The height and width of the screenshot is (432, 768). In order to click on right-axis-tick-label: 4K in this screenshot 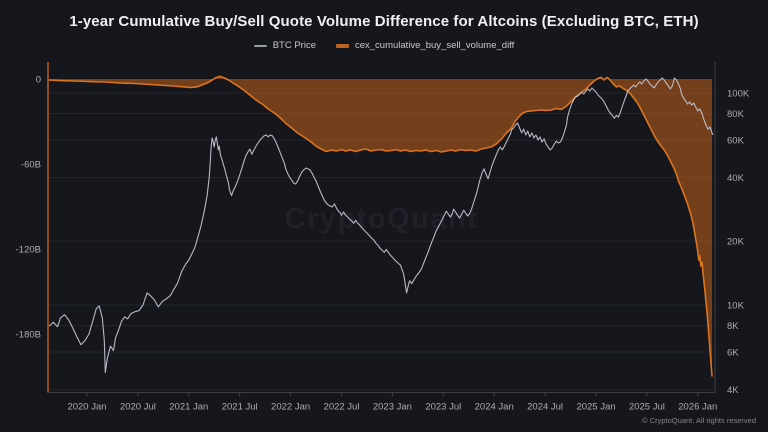, I will do `click(733, 390)`.